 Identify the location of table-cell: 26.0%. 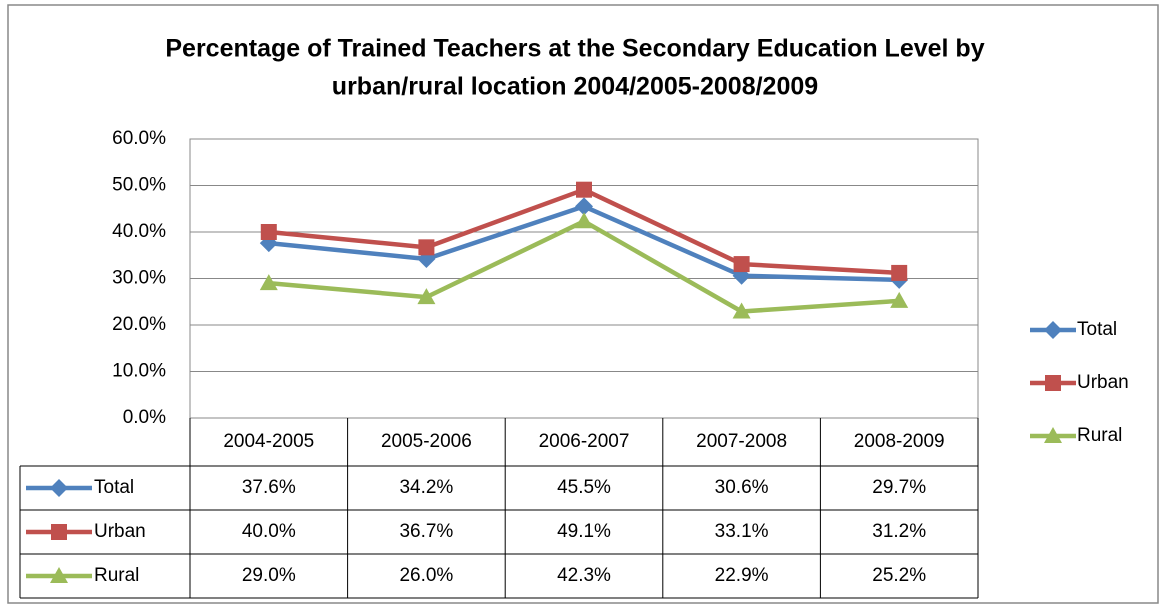
(426, 575).